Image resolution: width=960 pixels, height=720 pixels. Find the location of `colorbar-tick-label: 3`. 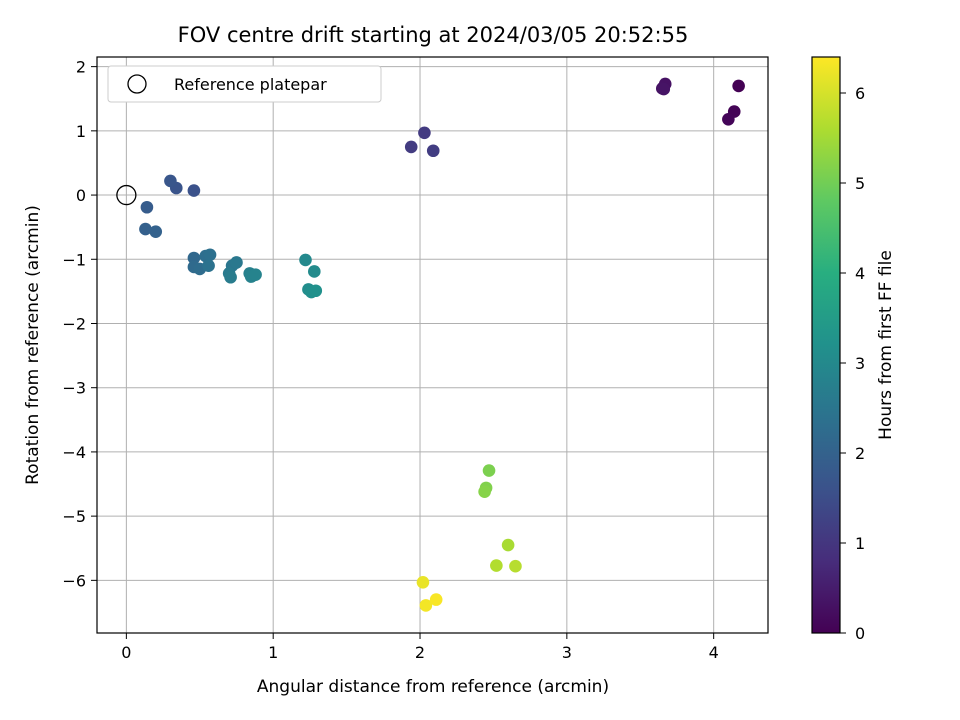

colorbar-tick-label: 3 is located at coordinates (860, 363).